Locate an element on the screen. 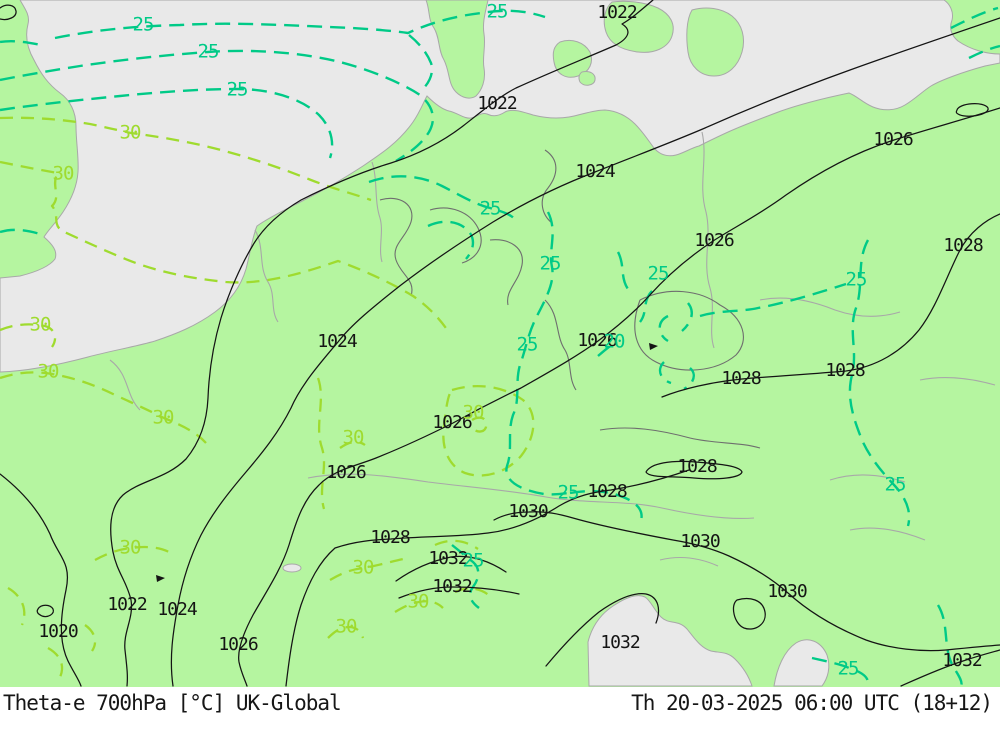  ruegen-island is located at coordinates (715, 42).